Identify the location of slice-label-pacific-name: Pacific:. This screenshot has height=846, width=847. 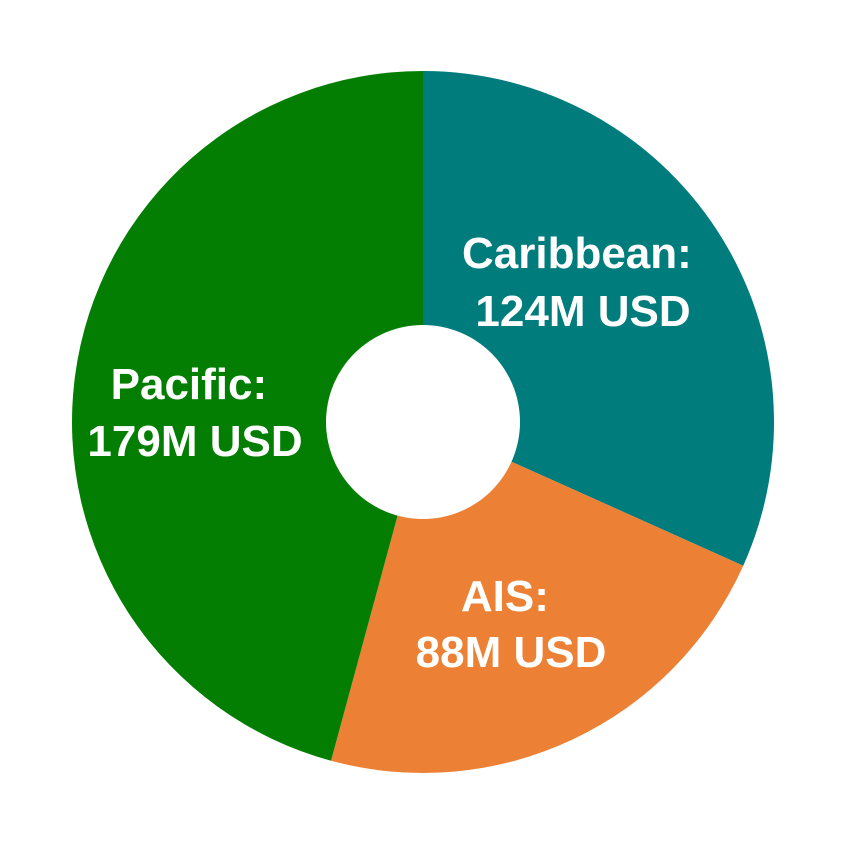
(189, 384).